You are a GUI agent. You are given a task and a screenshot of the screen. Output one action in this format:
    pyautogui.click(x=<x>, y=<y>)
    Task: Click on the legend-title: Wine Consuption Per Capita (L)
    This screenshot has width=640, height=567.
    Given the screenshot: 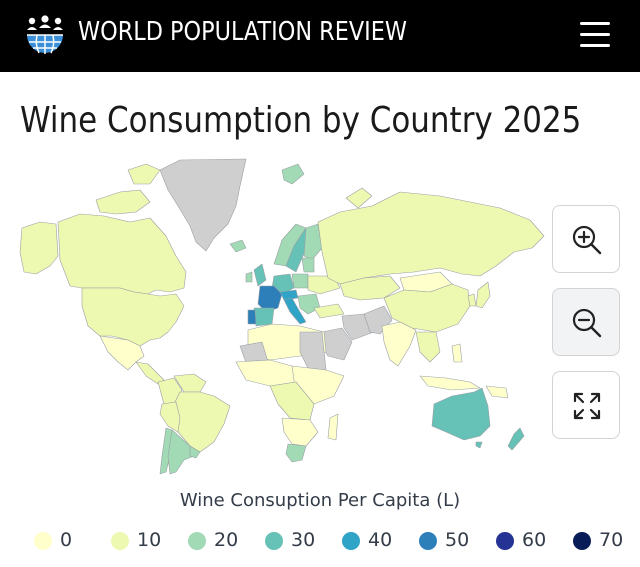 What is the action you would take?
    pyautogui.click(x=320, y=500)
    